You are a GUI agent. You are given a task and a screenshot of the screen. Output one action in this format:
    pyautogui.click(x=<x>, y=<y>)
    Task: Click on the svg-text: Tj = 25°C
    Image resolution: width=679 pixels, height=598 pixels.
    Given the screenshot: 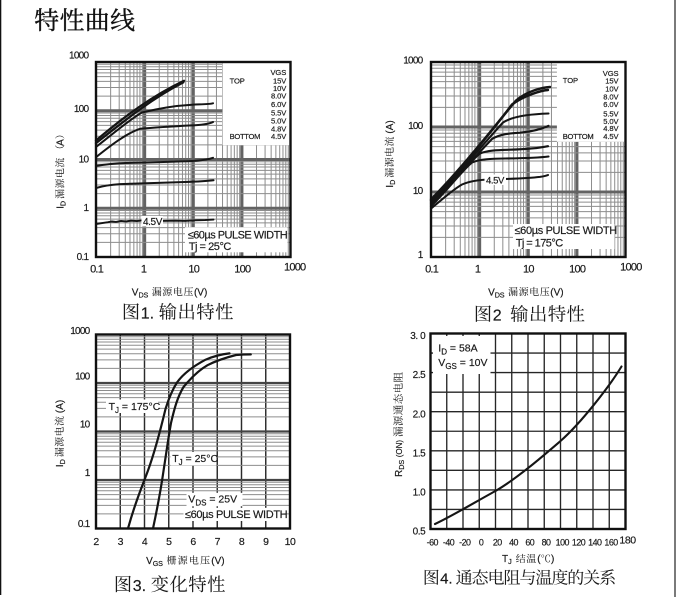 What is the action you would take?
    pyautogui.click(x=210, y=247)
    